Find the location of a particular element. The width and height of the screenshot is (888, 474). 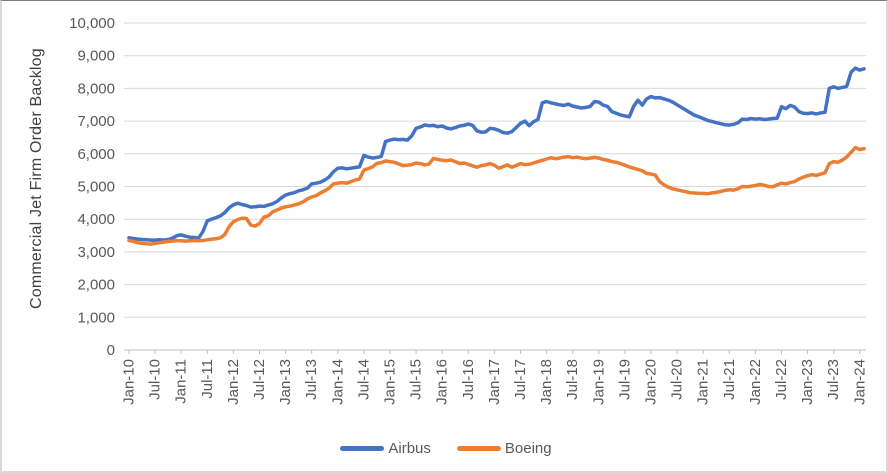

legend-item-boeing: Boeing is located at coordinates (504, 448).